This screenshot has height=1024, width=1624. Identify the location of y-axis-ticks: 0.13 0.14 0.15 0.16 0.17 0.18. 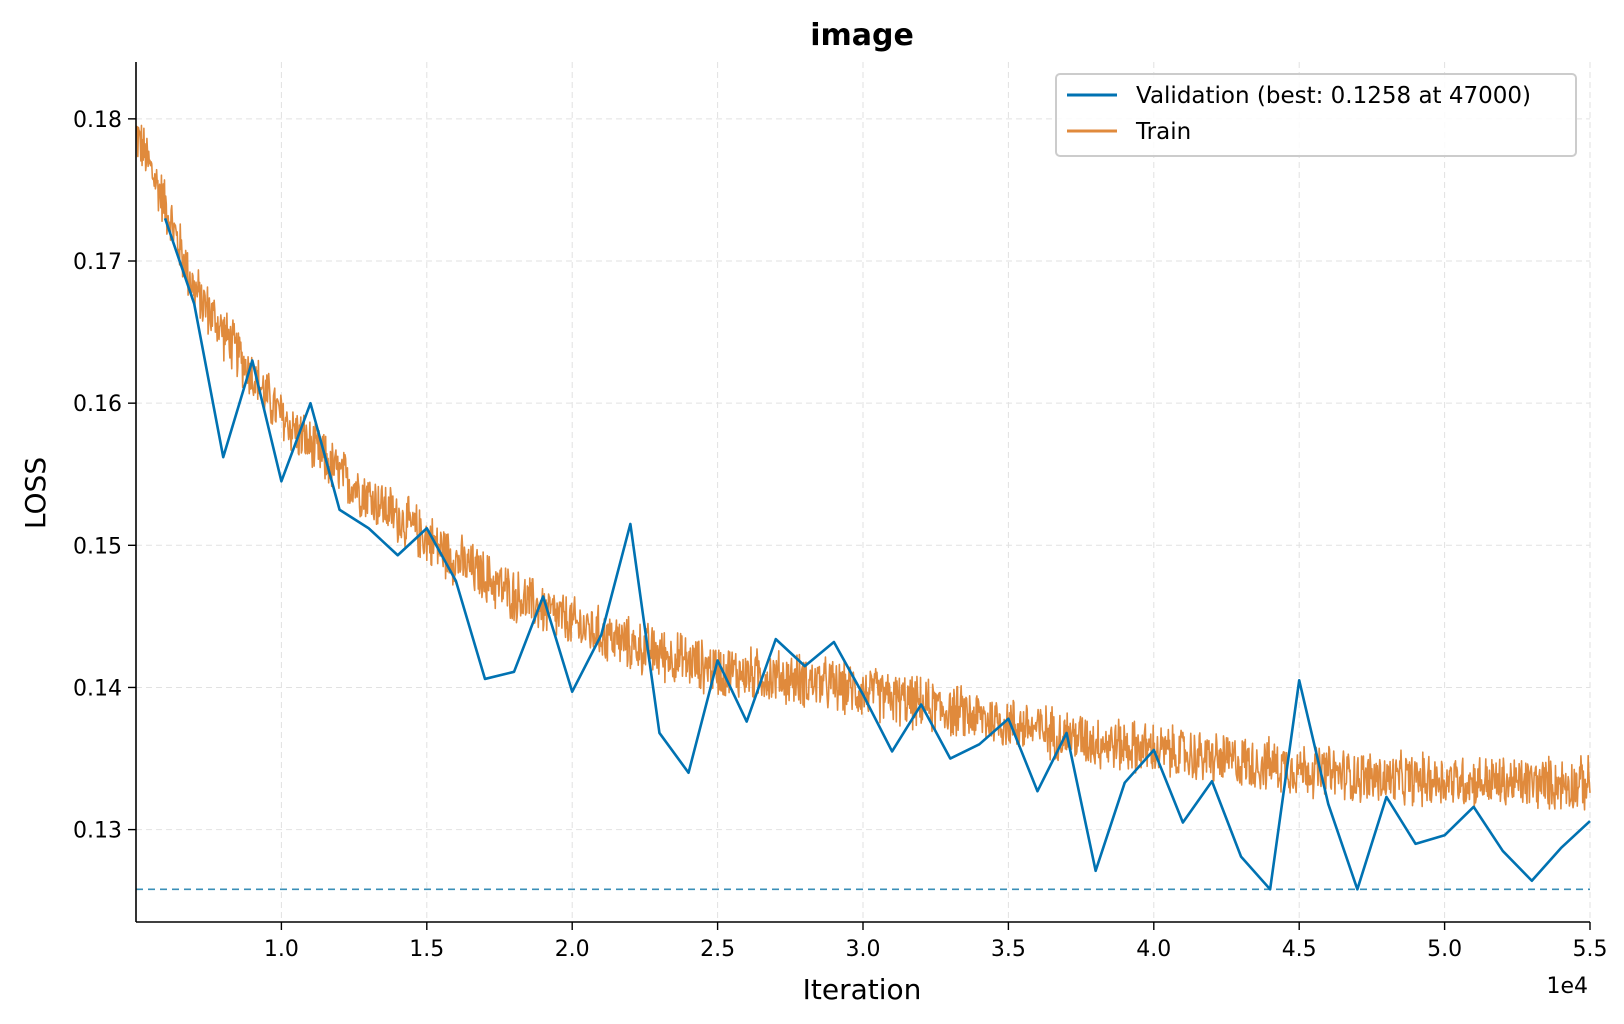
(104, 476).